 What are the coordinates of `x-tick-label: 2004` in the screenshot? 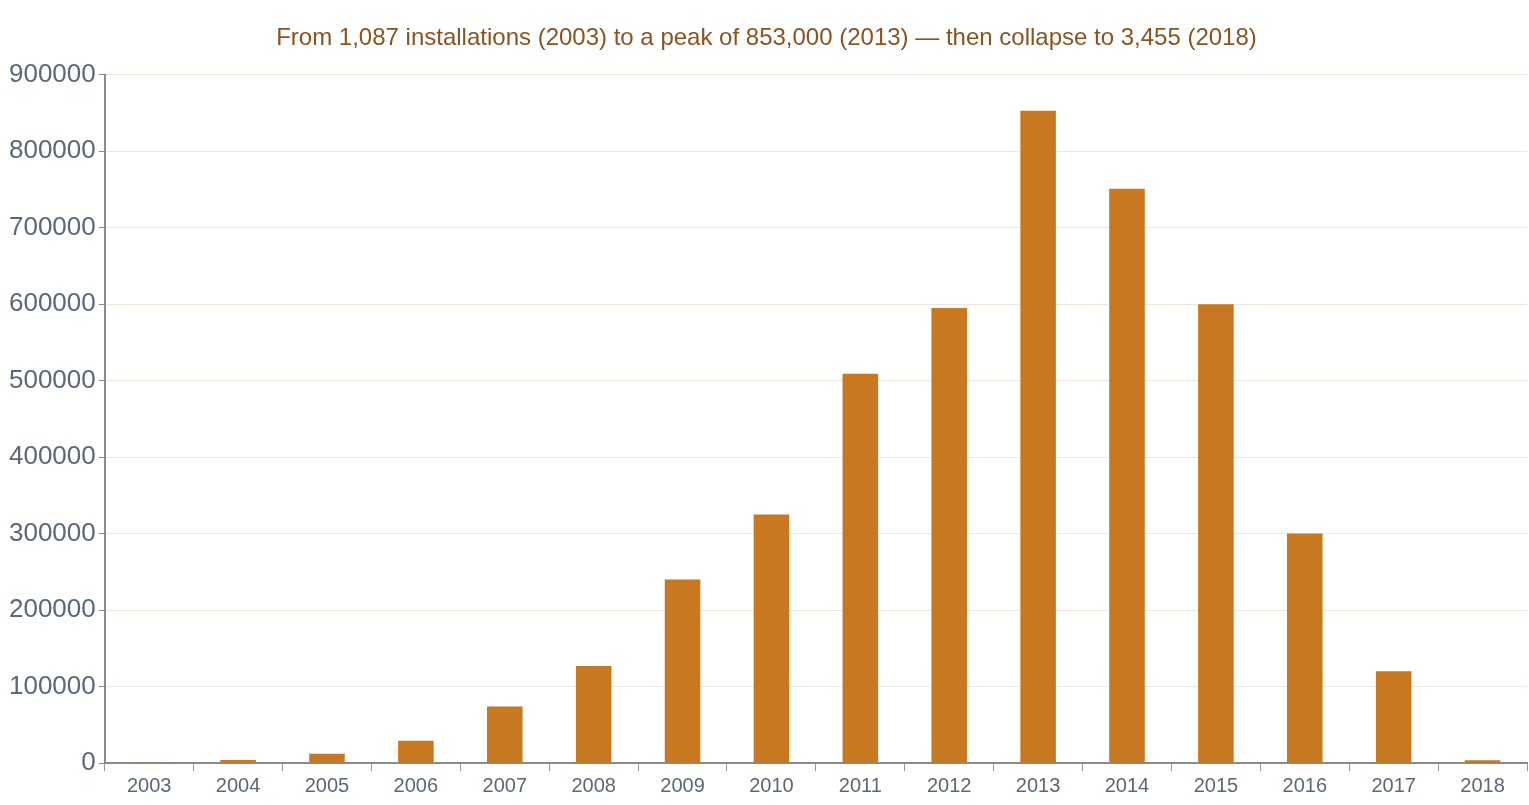 It's located at (238, 784).